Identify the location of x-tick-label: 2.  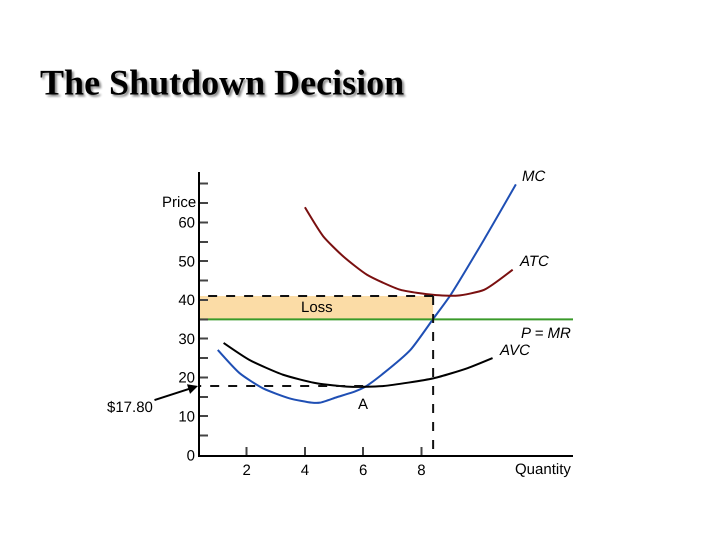
(246, 470).